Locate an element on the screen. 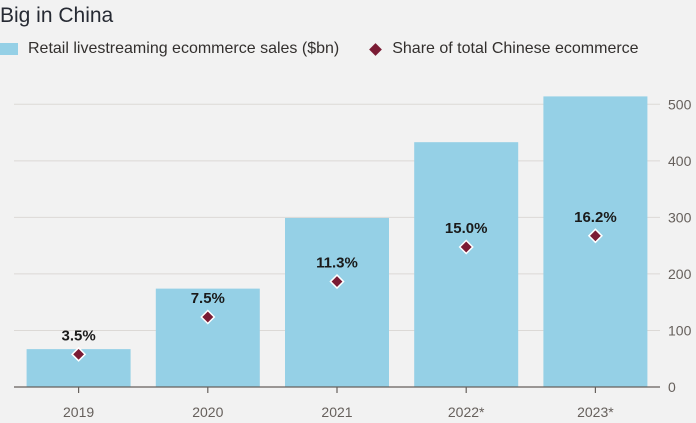  y-tick-label: 400 is located at coordinates (680, 161).